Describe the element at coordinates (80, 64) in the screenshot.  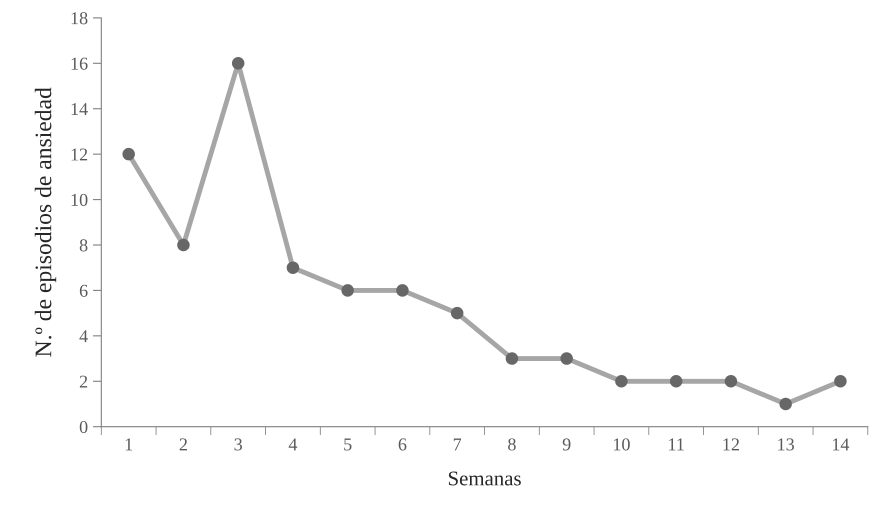
I see `y-tick-label: 16` at that location.